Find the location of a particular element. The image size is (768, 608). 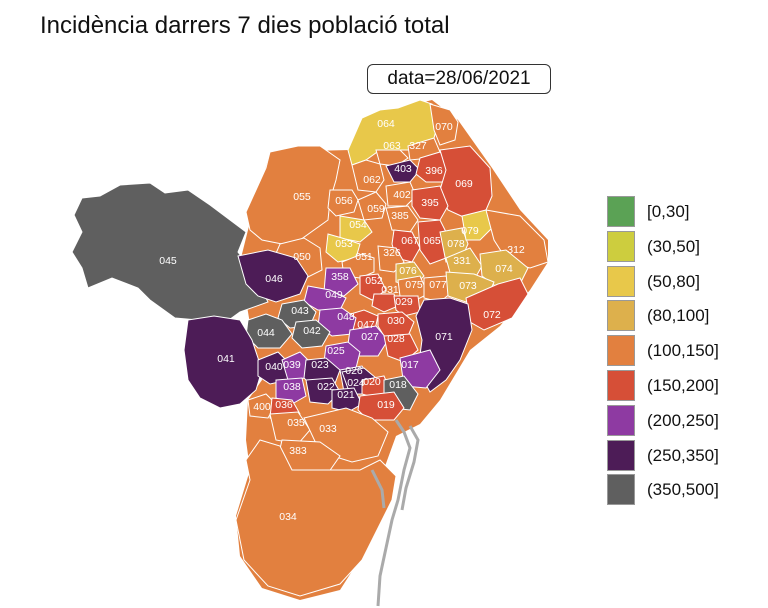

district-label: 396 is located at coordinates (434, 171).